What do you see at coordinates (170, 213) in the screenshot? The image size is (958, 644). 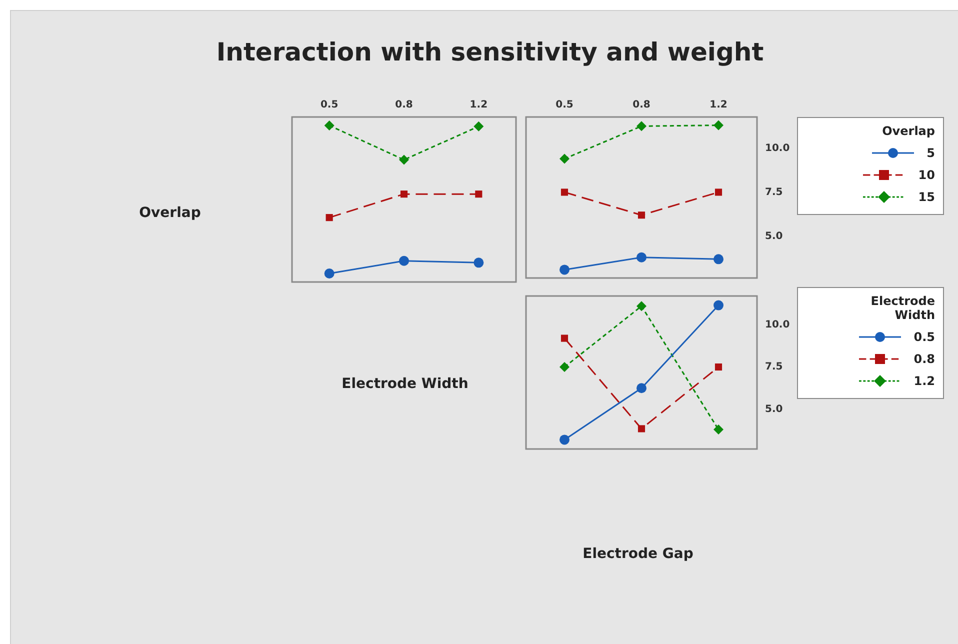 I see `y-axis-title: Overlap` at bounding box center [170, 213].